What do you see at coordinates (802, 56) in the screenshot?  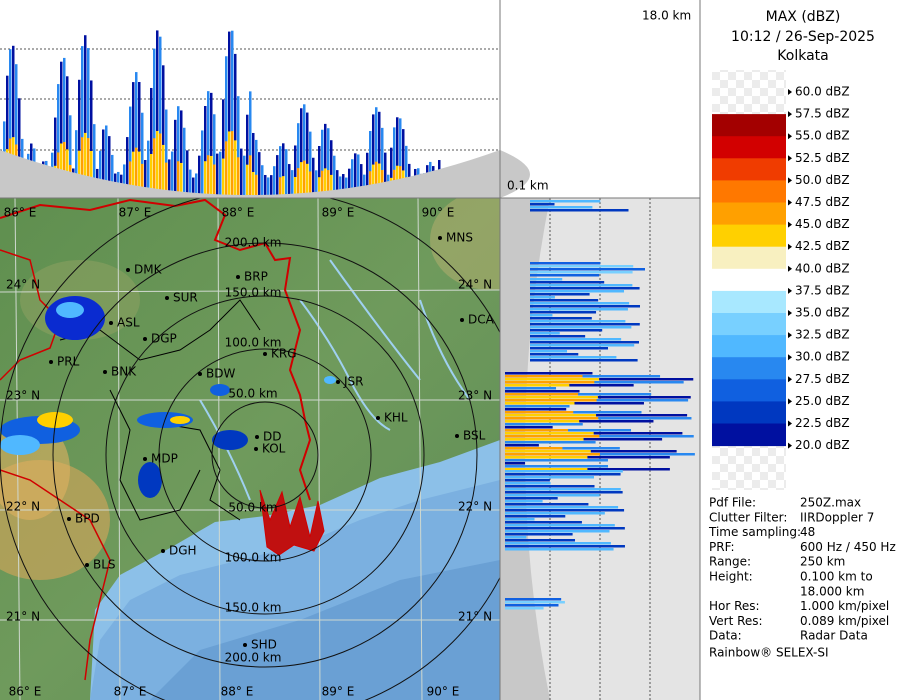 I see `product-location: Kolkata` at bounding box center [802, 56].